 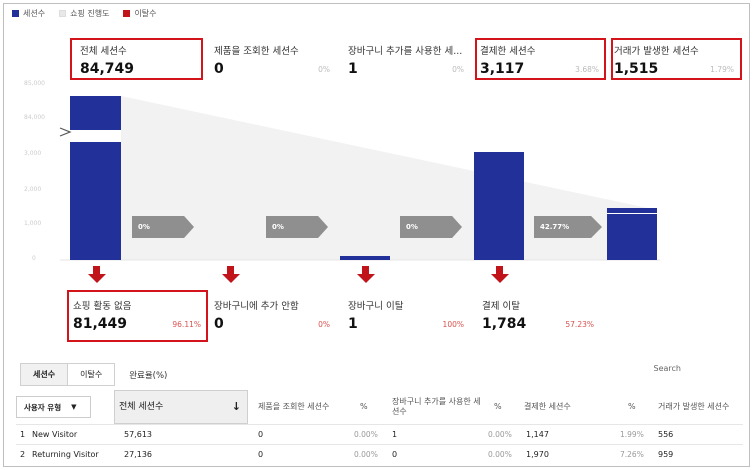 I want to click on sort-down-arrow-icon: ↓, so click(x=236, y=407).